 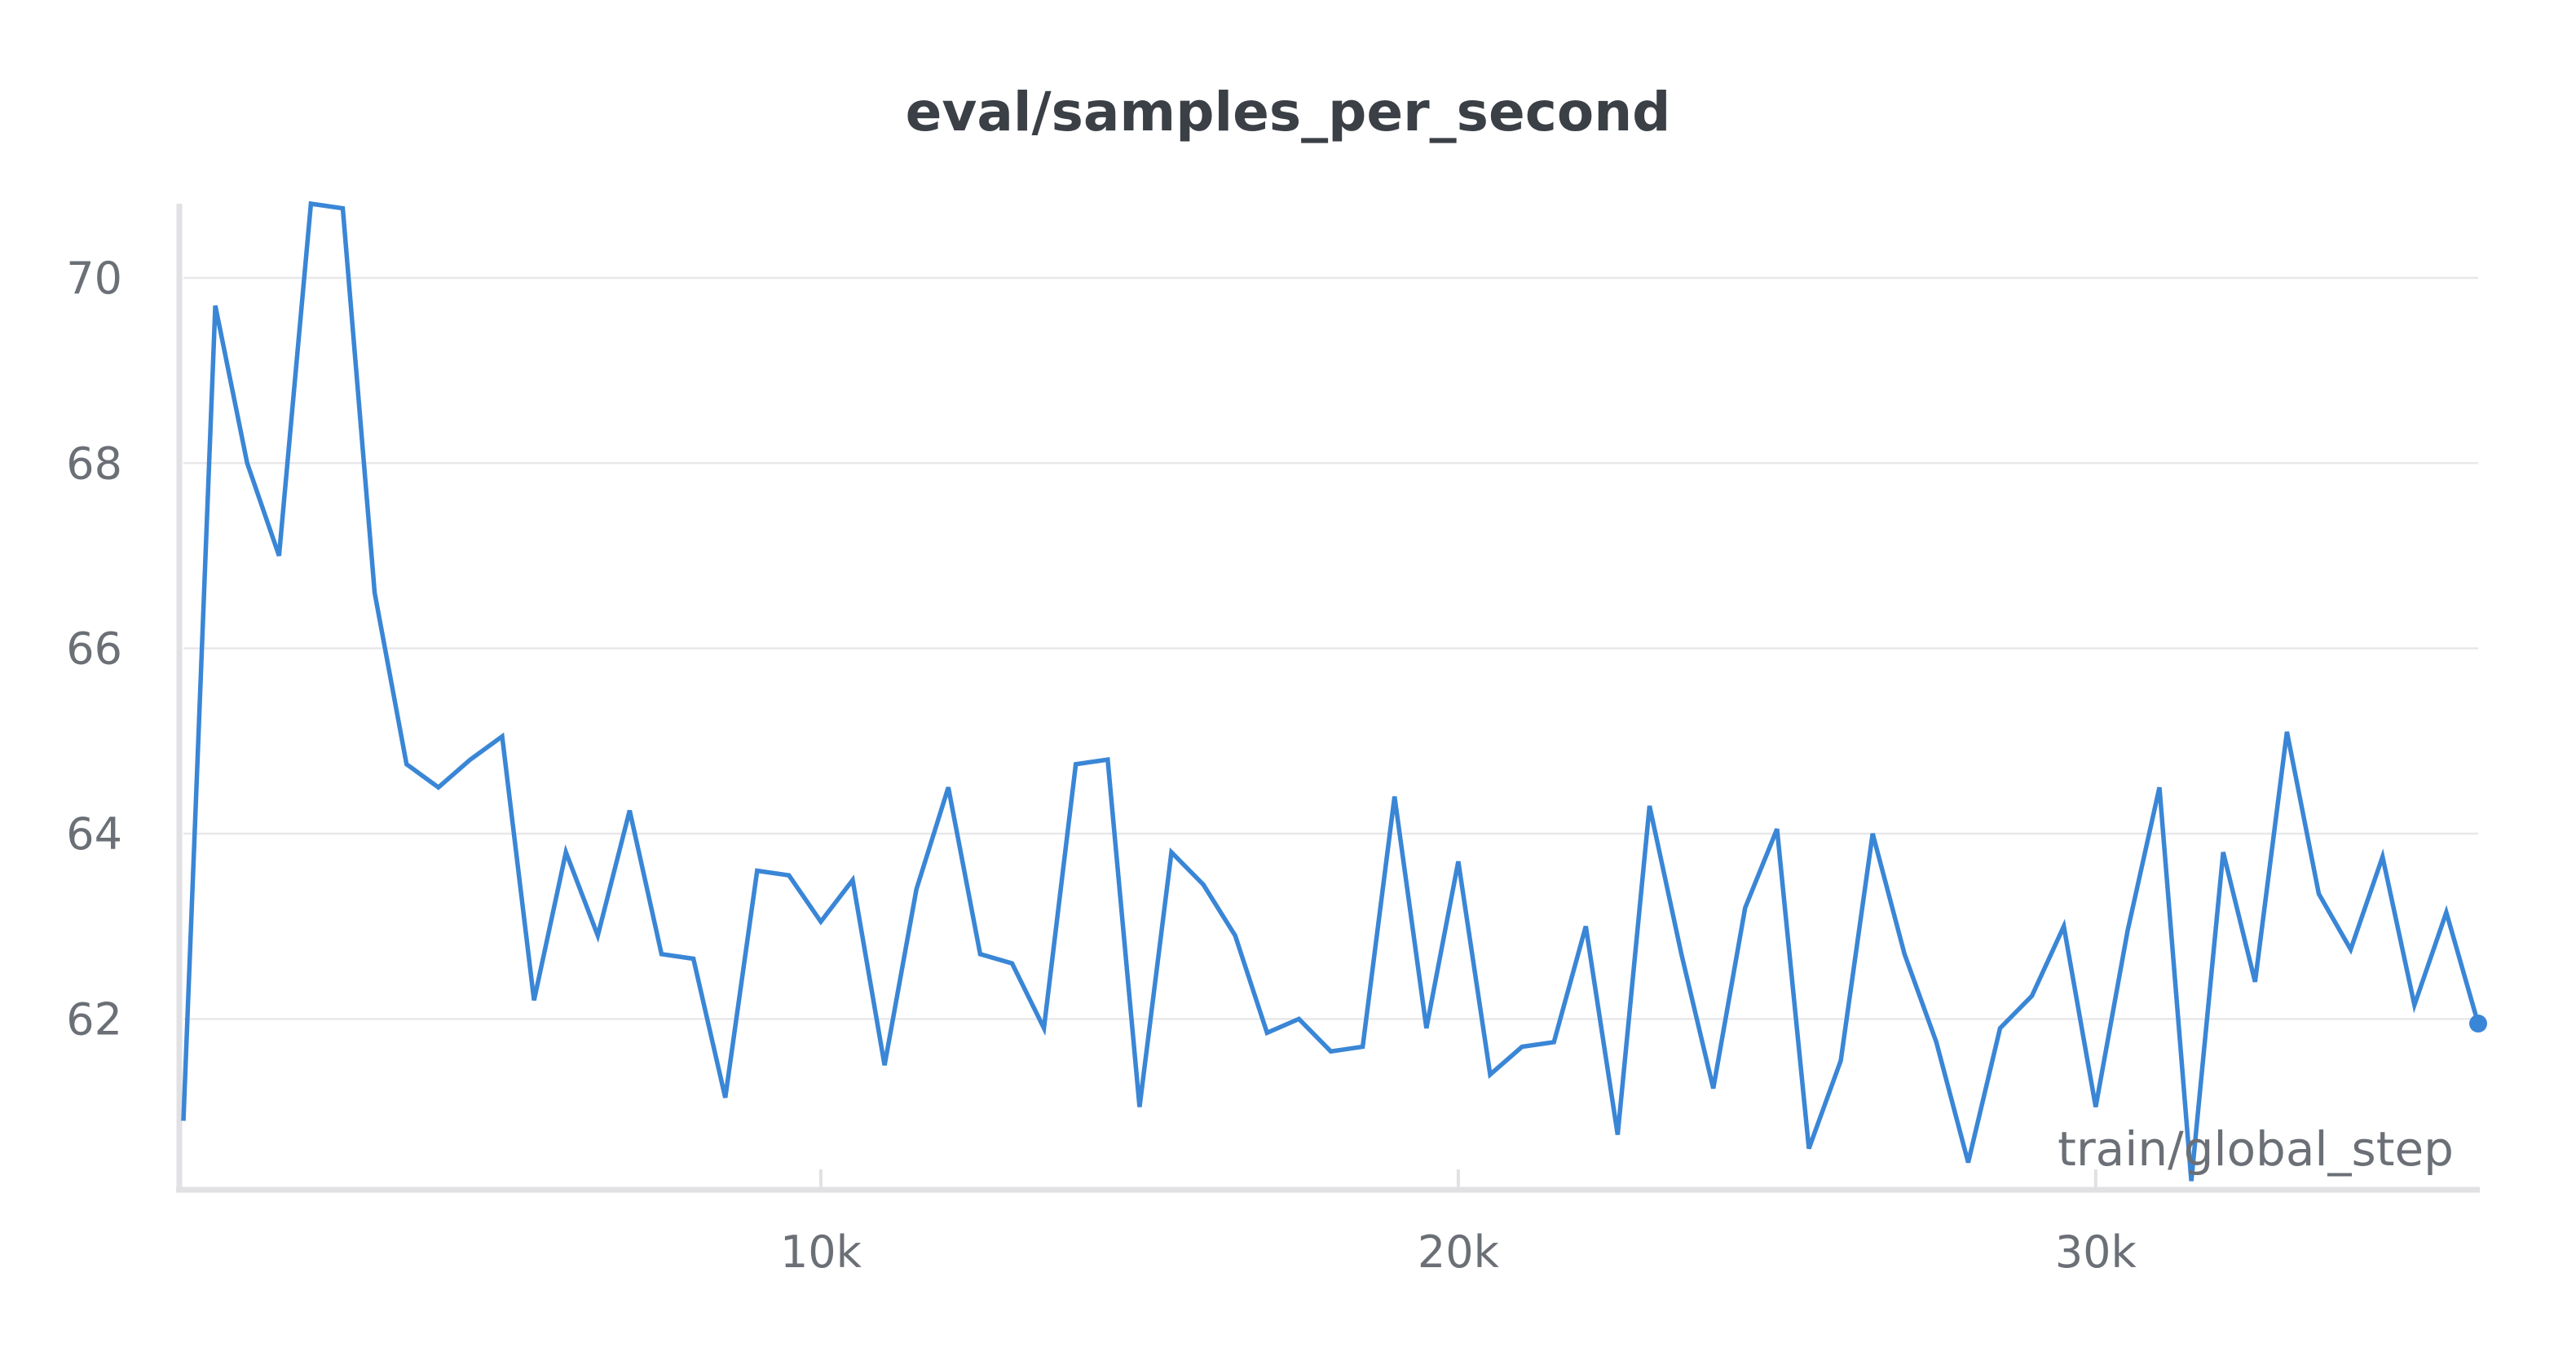 I want to click on y-tick-label: 62, so click(x=94, y=1019).